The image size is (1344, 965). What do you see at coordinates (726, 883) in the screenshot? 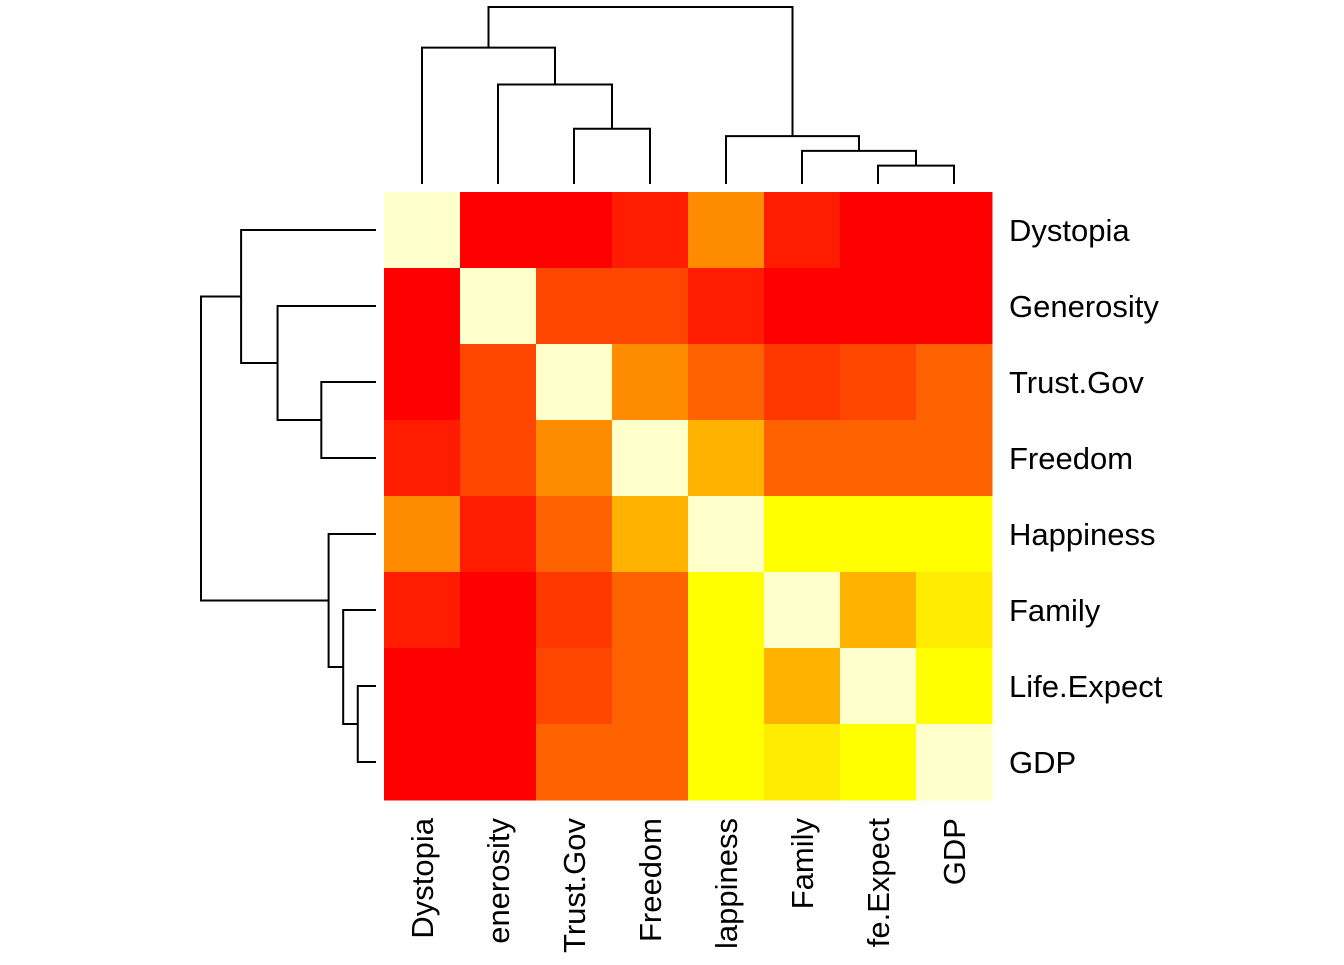
I see `column-label-Happiness: lappiness` at bounding box center [726, 883].